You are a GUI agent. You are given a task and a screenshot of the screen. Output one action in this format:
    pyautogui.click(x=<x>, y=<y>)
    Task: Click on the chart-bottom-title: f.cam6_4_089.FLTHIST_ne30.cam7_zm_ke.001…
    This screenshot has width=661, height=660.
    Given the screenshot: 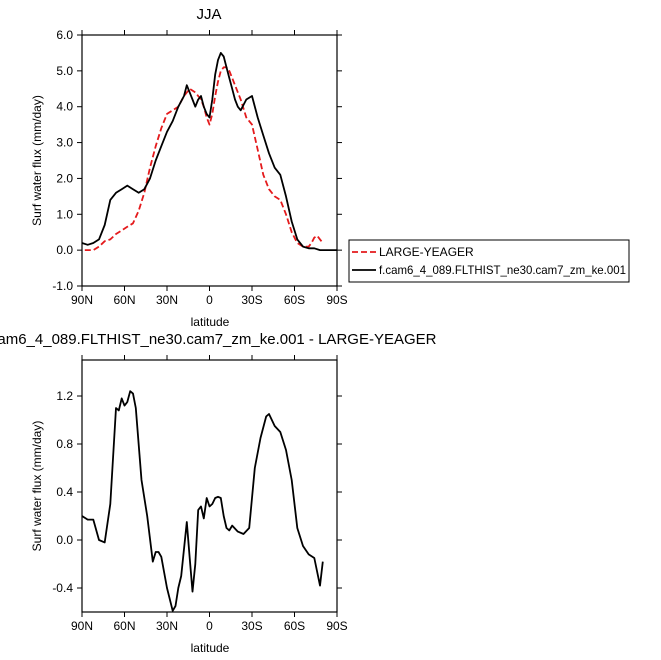 What is the action you would take?
    pyautogui.click(x=218, y=339)
    